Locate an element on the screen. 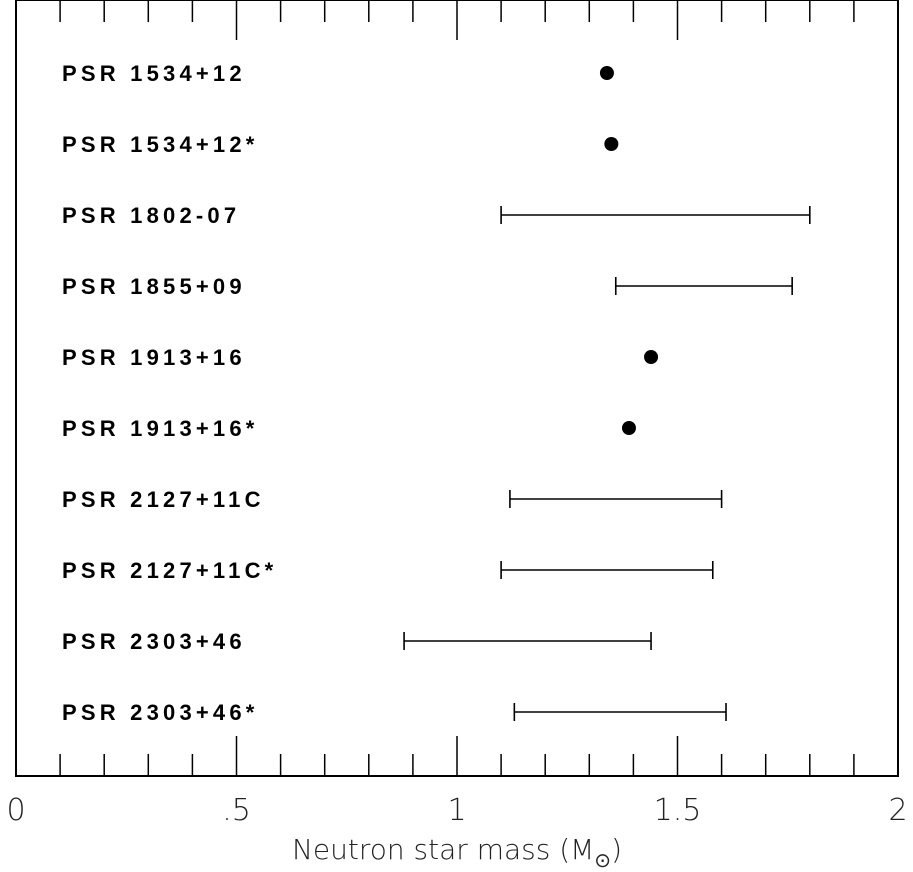 The width and height of the screenshot is (913, 872). solar-symbol: ⊙ is located at coordinates (602, 860).